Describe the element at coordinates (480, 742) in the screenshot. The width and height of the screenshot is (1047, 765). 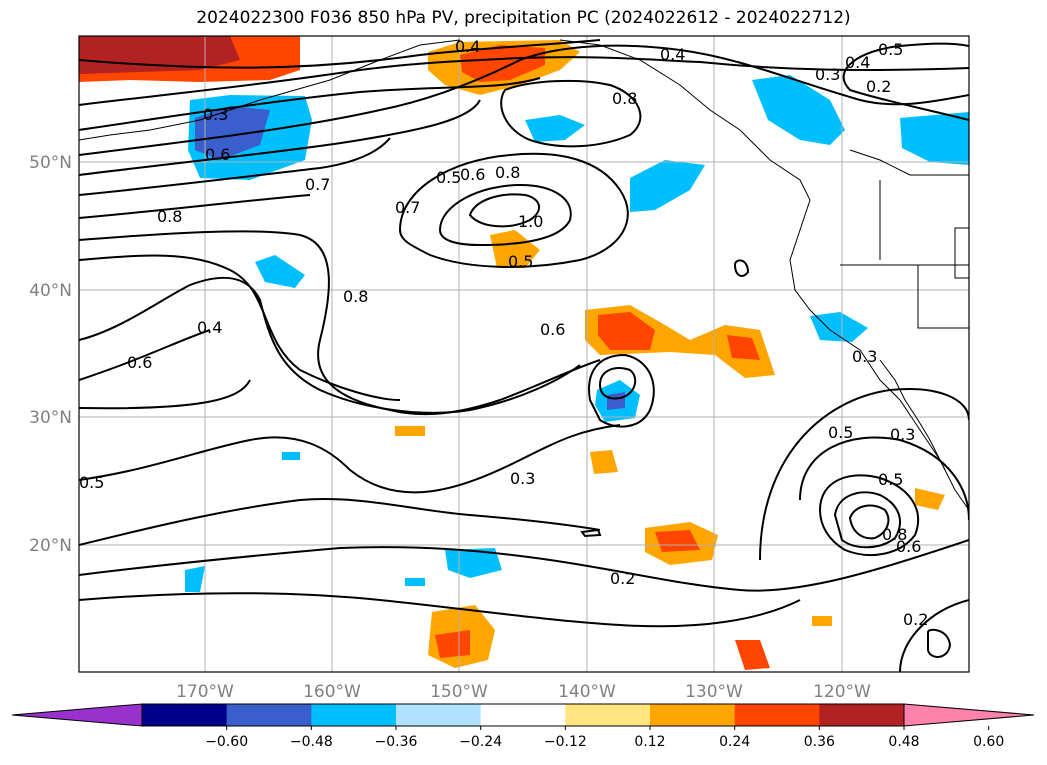
I see `colorbar-label: −0.24` at that location.